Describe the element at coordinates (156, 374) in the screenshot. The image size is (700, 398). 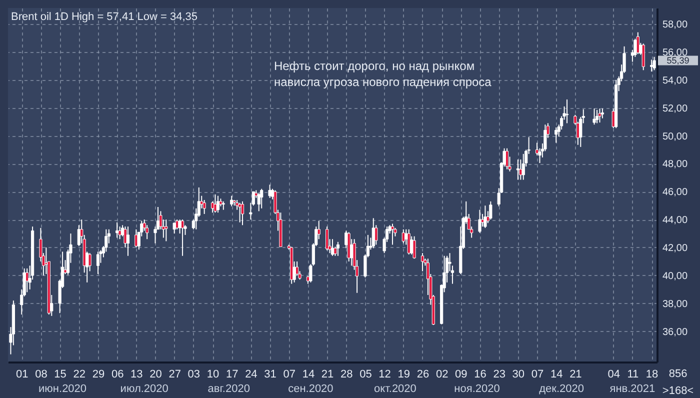
I see `x-tick-label: 20` at that location.